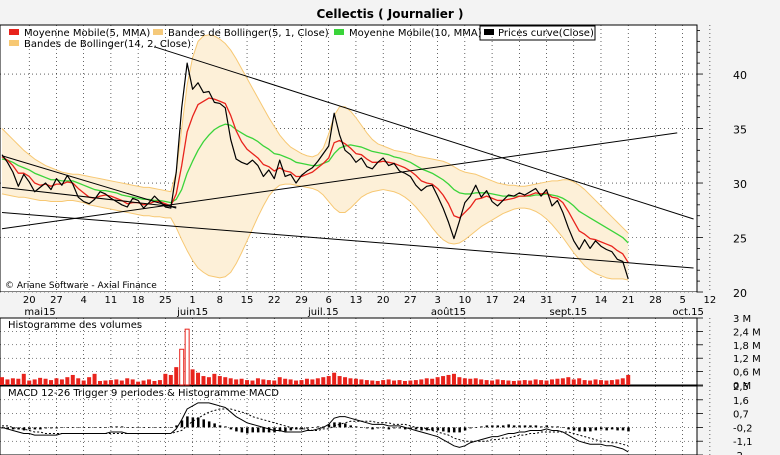 This screenshot has height=455, width=780. I want to click on volume-y-tick-label: 1,8 M, so click(747, 346).